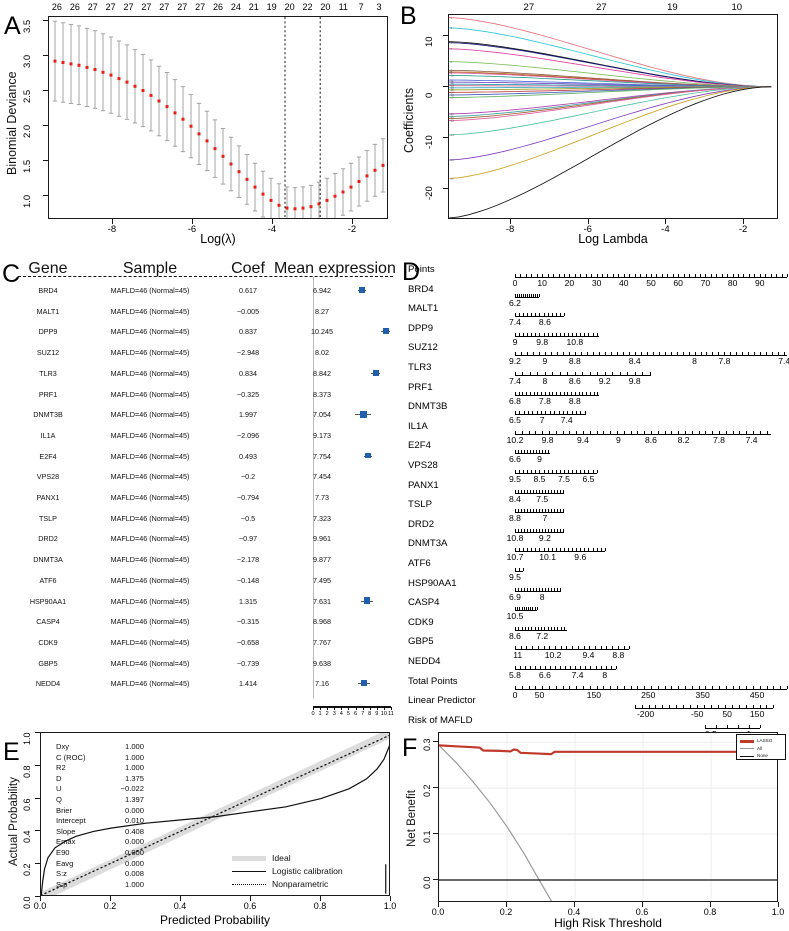  What do you see at coordinates (760, 283) in the screenshot?
I see `panel-d-value: 90` at bounding box center [760, 283].